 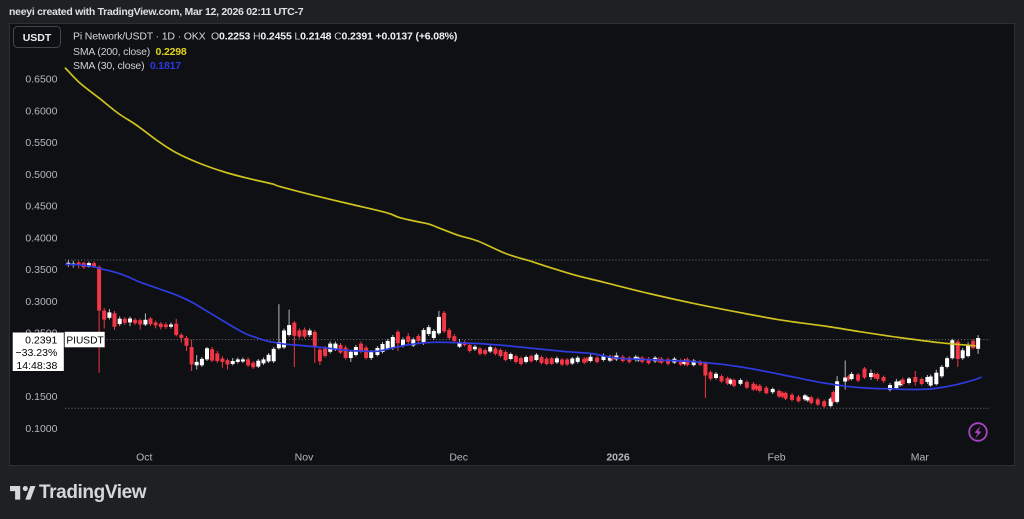 I want to click on svg-text: 0.3000, so click(x=41, y=302).